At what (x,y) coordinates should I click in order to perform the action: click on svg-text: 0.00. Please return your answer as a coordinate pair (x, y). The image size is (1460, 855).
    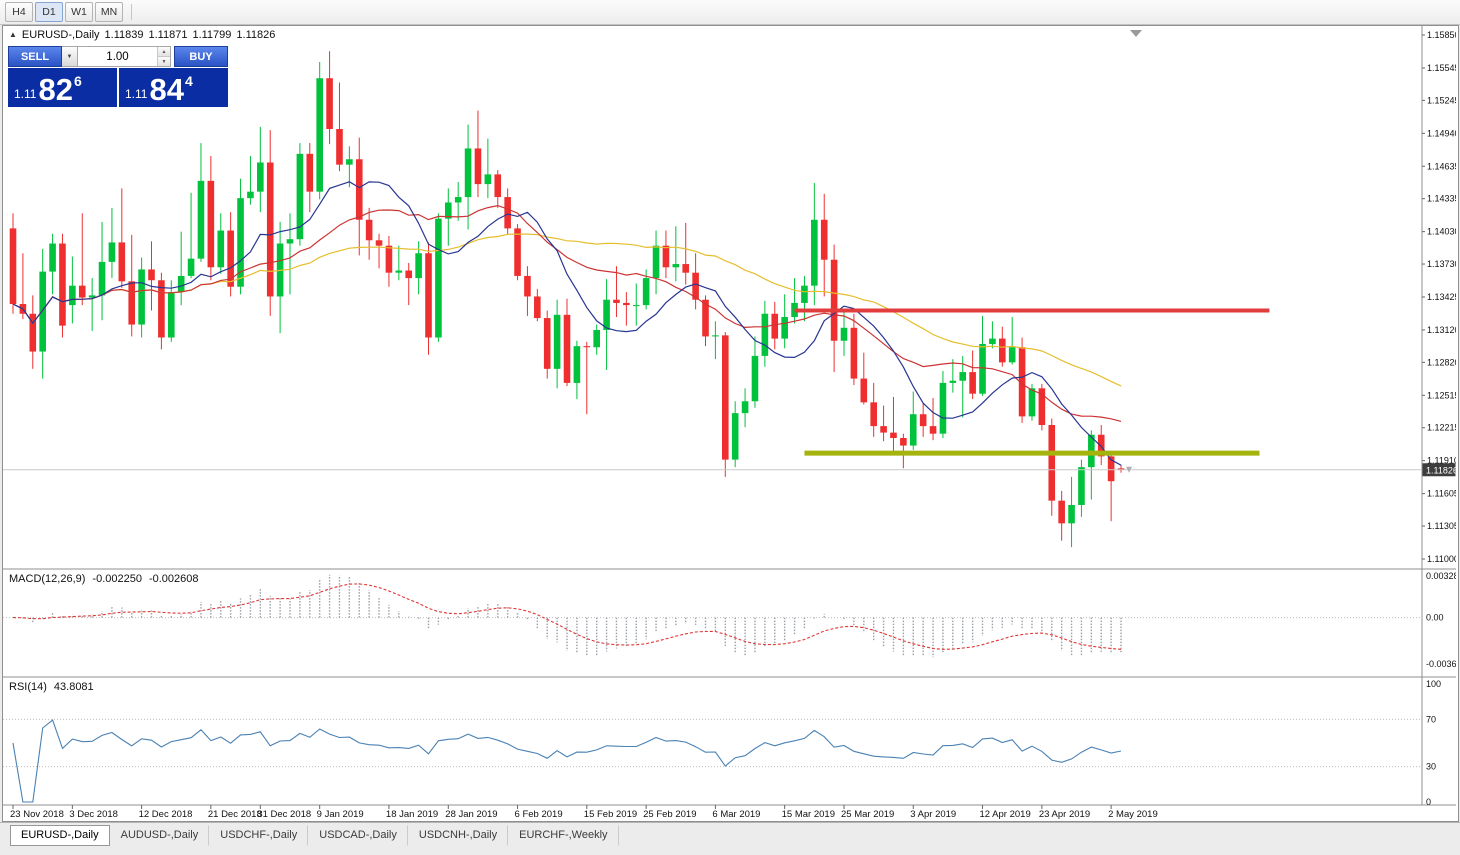
    Looking at the image, I should click on (1435, 618).